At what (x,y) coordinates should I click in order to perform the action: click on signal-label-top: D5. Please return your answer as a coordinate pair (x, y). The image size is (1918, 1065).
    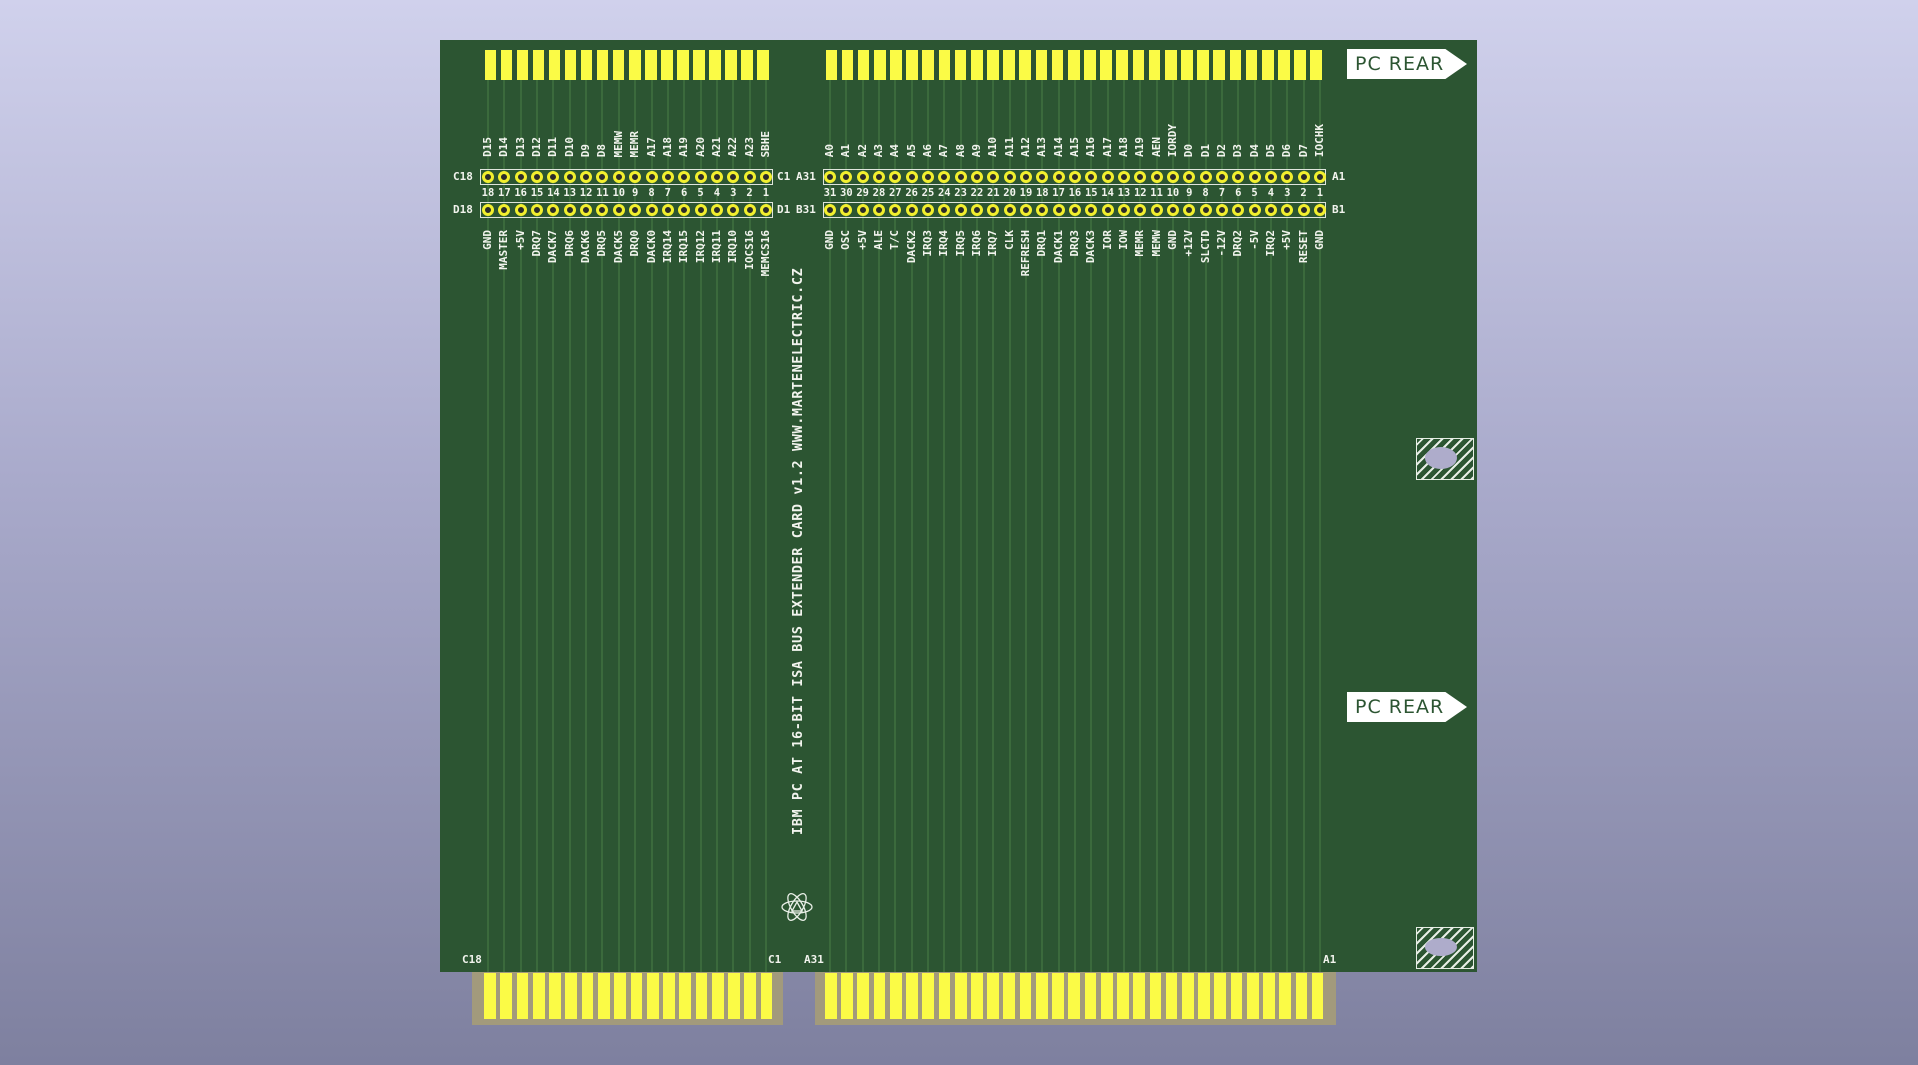
    Looking at the image, I should click on (1270, 150).